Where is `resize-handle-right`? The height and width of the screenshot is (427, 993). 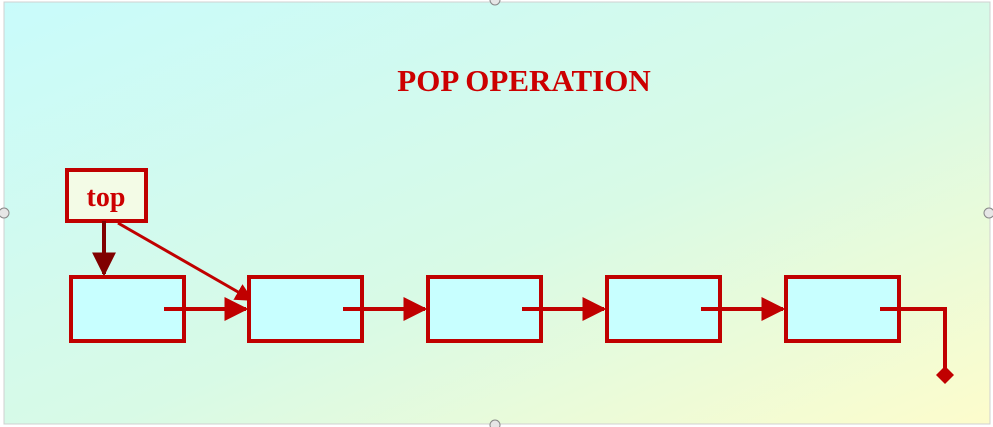 resize-handle-right is located at coordinates (988, 213).